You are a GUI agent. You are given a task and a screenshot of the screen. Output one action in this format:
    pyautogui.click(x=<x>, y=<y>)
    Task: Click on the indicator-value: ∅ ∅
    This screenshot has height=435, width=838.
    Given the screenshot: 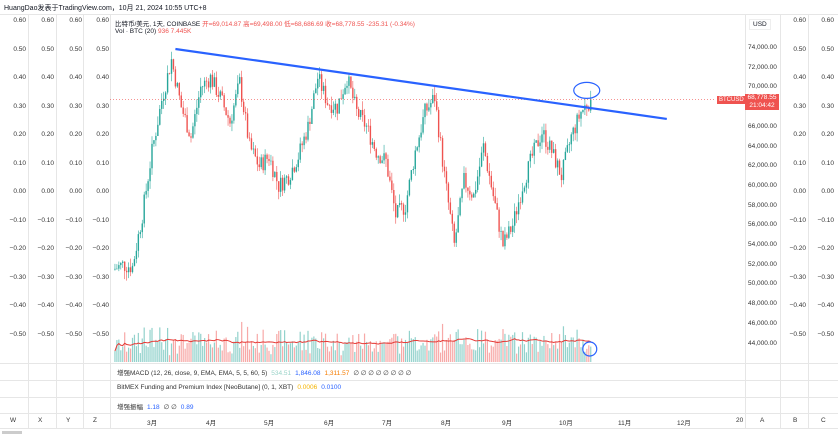 What is the action you would take?
    pyautogui.click(x=170, y=407)
    